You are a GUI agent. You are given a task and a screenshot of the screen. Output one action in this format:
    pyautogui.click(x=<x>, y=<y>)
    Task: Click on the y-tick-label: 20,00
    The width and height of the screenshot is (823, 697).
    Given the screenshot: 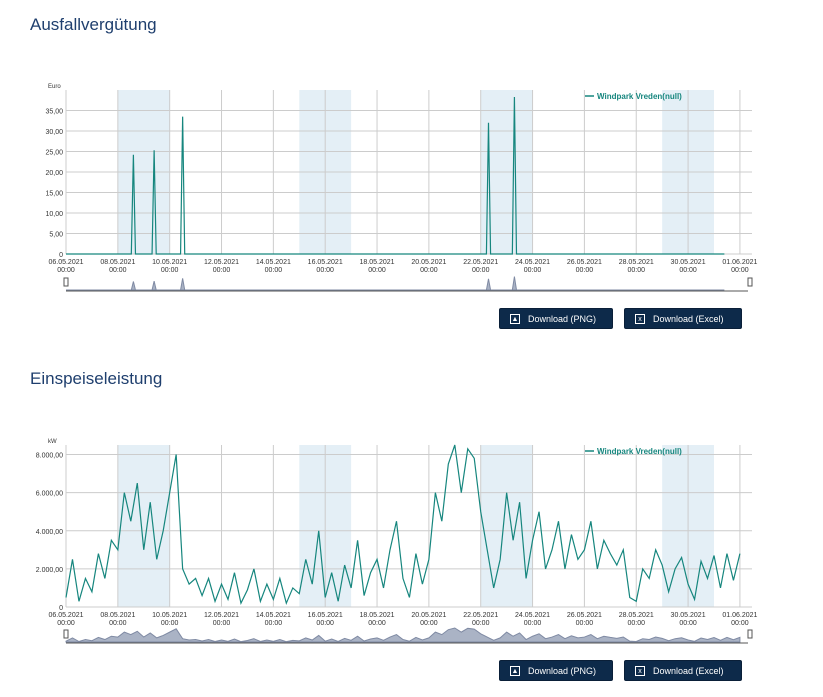 What is the action you would take?
    pyautogui.click(x=54, y=173)
    